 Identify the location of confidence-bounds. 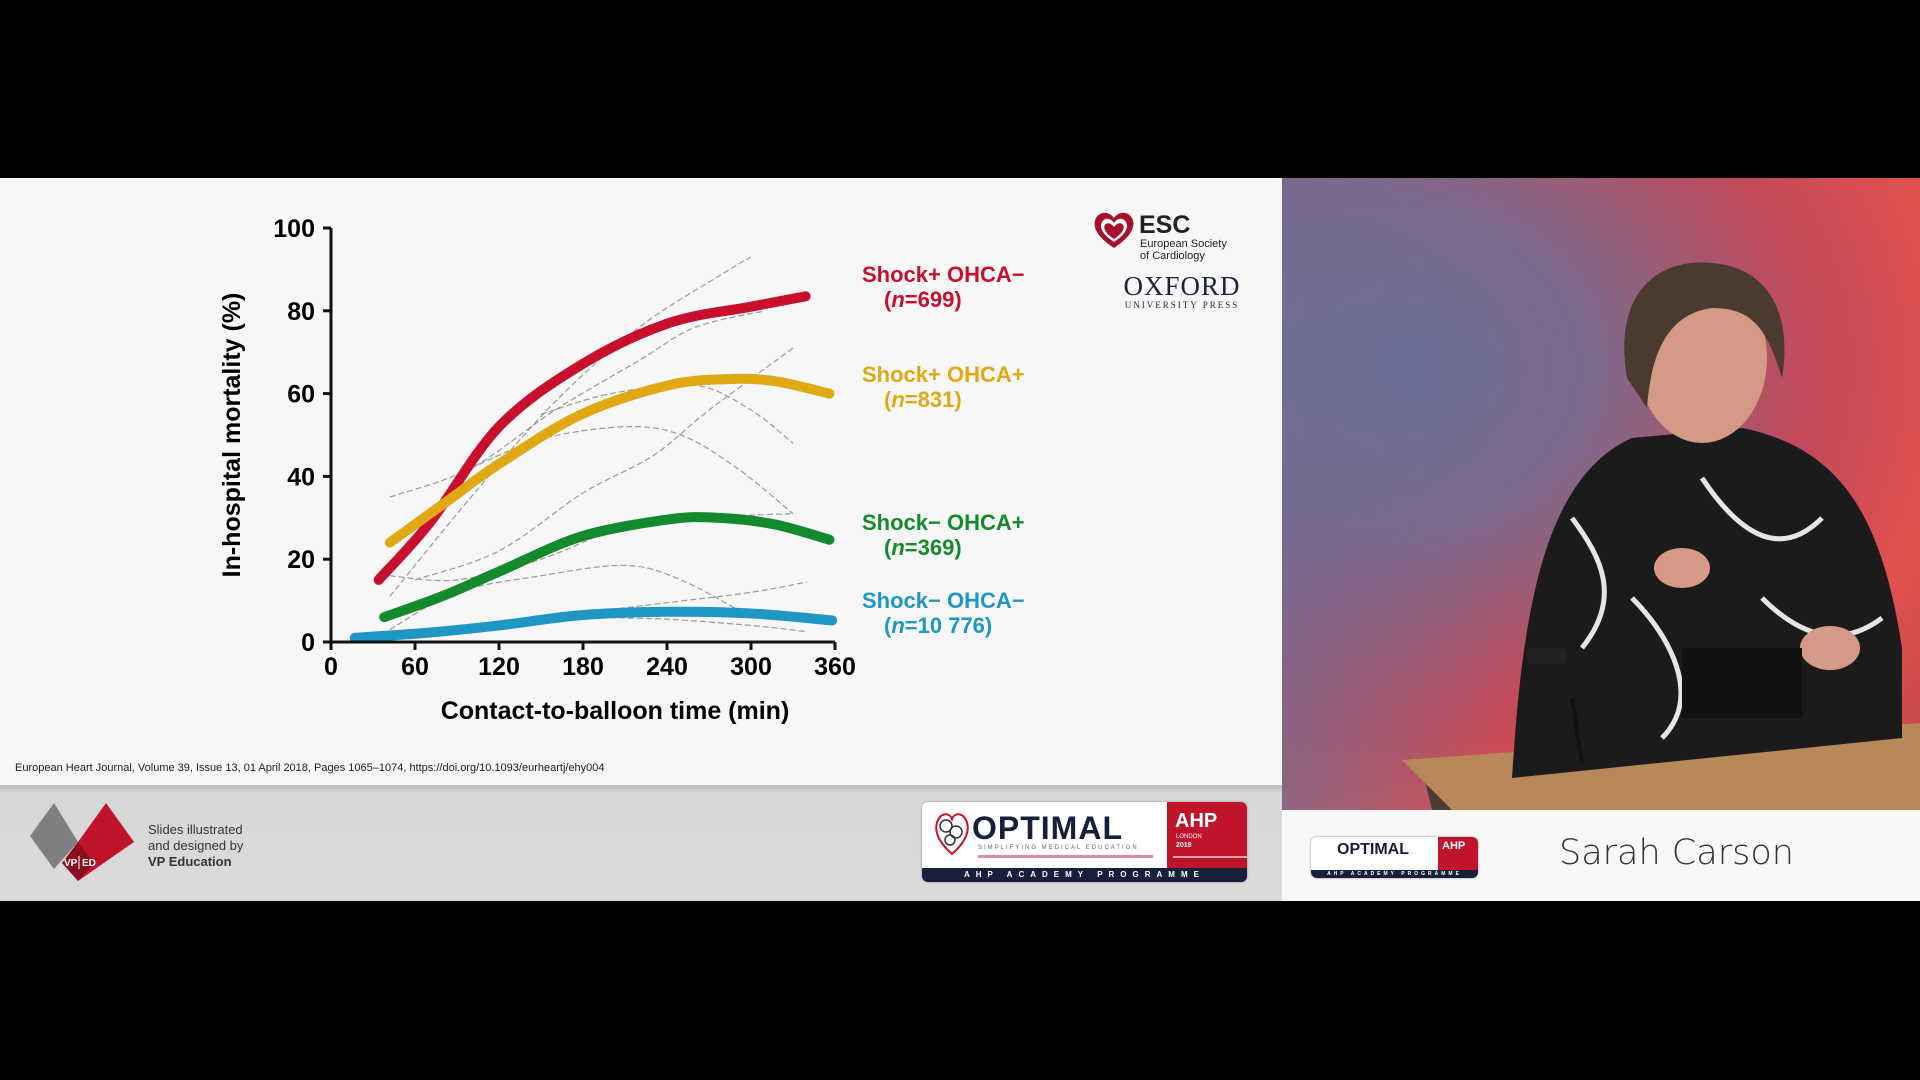
(598, 444).